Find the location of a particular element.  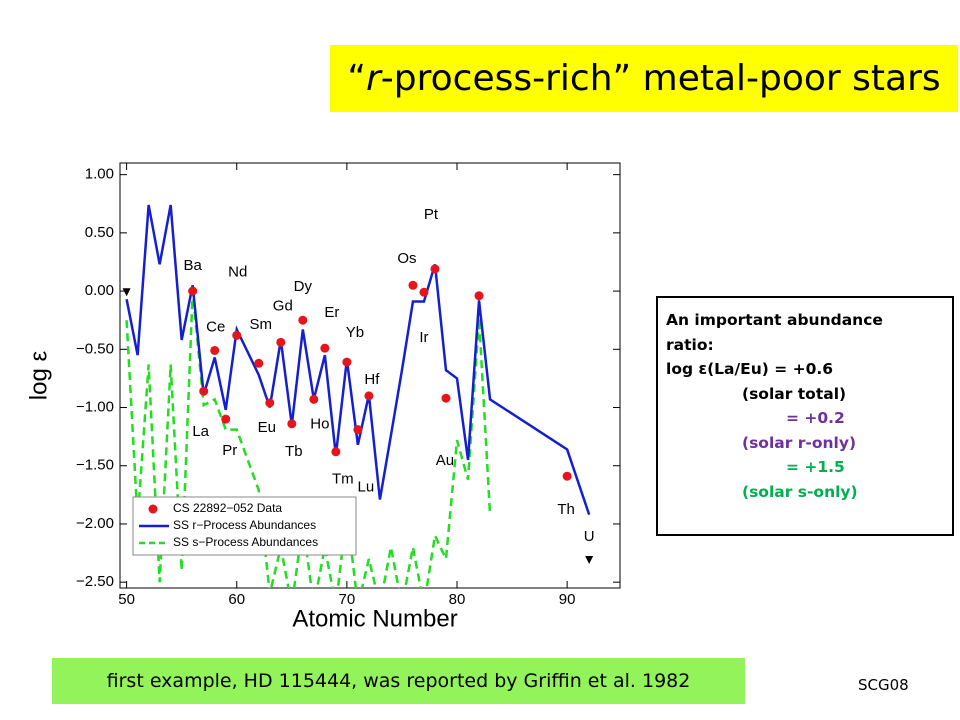

y-tick-label: −0.50 is located at coordinates (95, 348).